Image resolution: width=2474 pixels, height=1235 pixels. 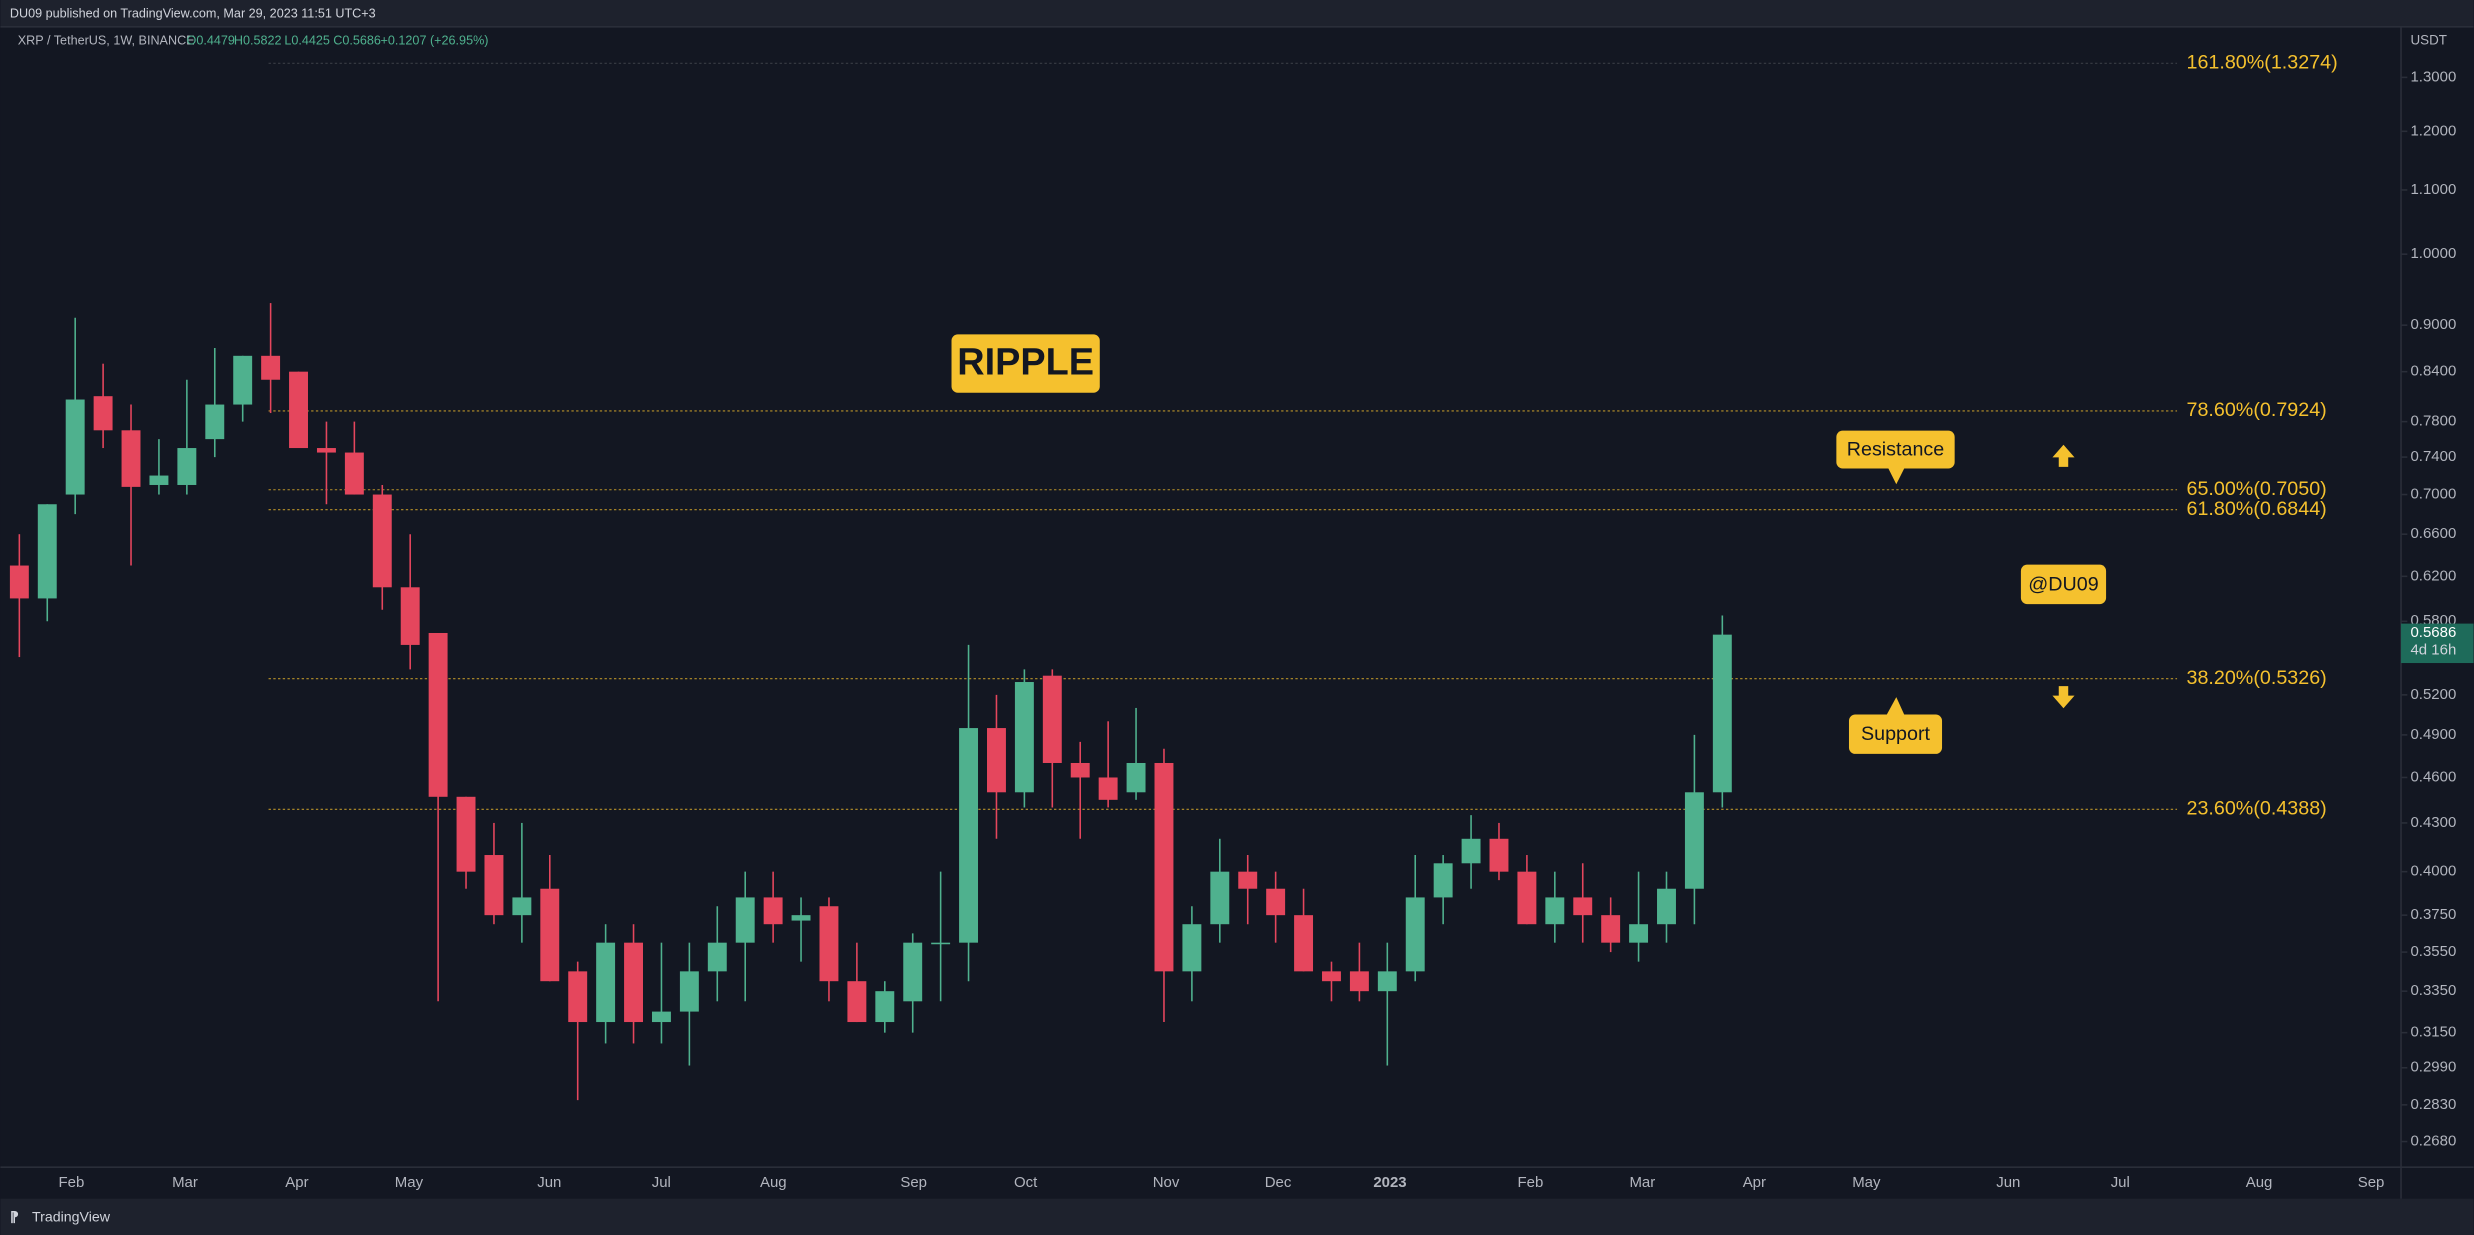 What do you see at coordinates (106, 40) in the screenshot?
I see `legend-symbol: XRP / TetherUS, 1W, BINANCE` at bounding box center [106, 40].